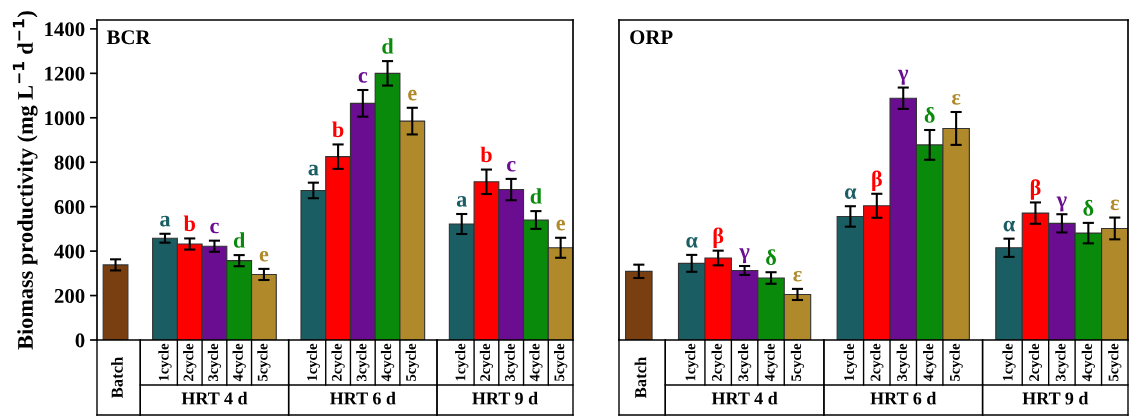  I want to click on y-tick-label: 1200, so click(65, 73).